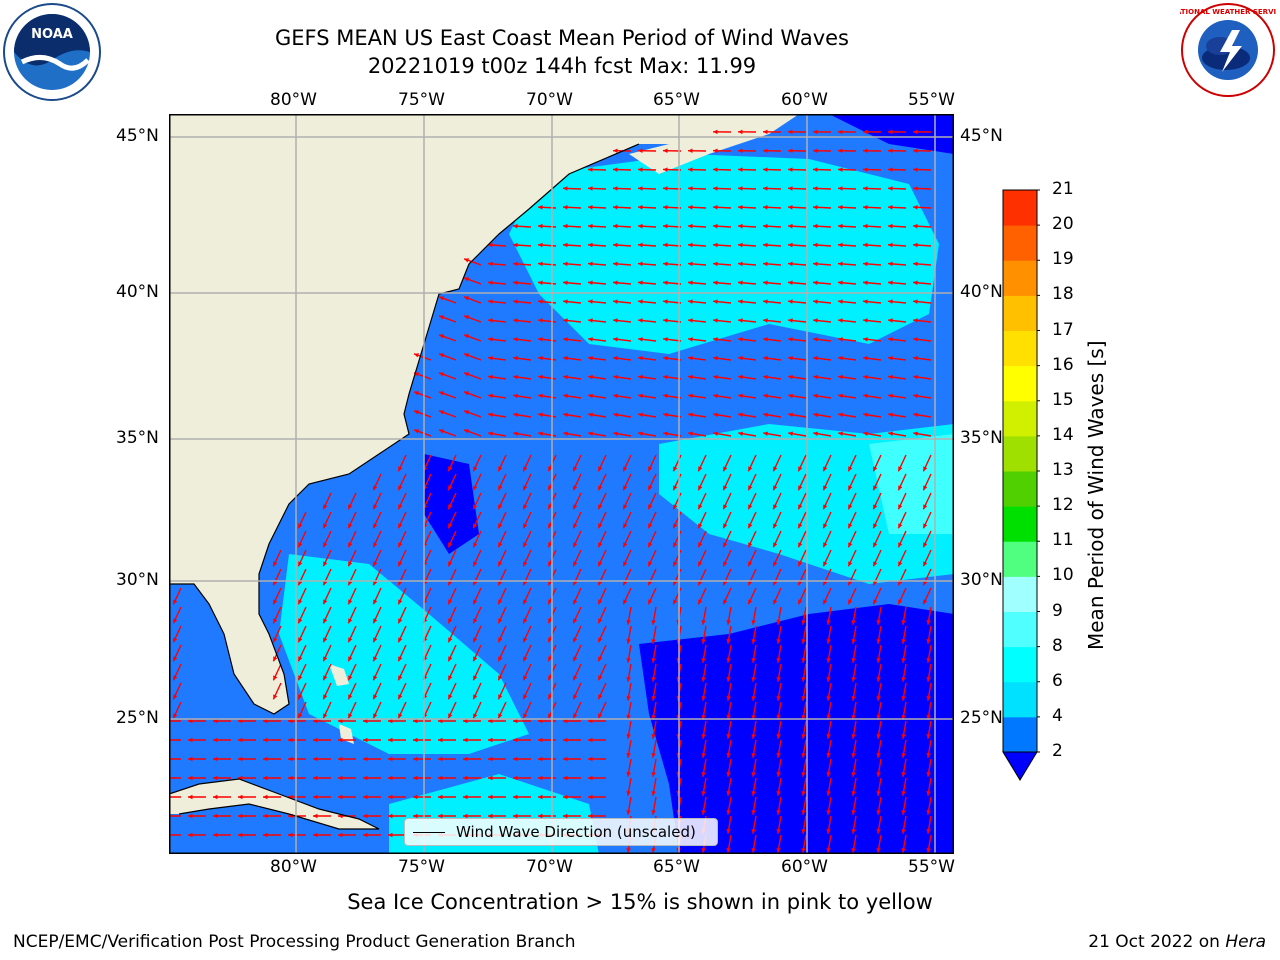  Describe the element at coordinates (137, 438) in the screenshot. I see `lat-tick-left: 35°N` at that location.